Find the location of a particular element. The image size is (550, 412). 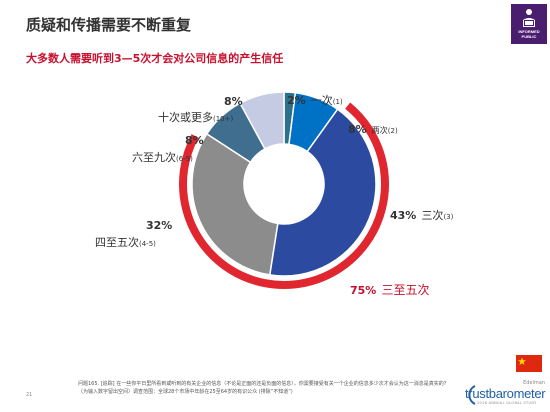

slice-sub-5: (10+) is located at coordinates (223, 119).